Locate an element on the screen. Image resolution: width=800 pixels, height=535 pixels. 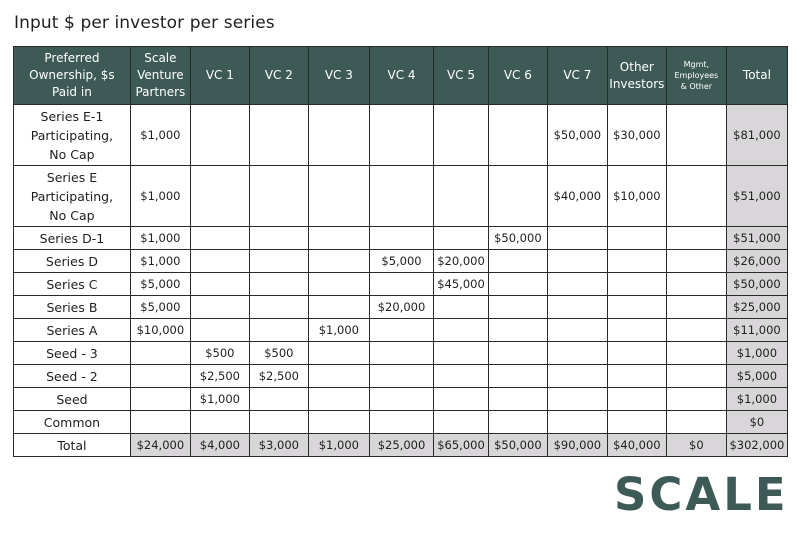
table-row: Series C $5,000 $45,000 $50,000 is located at coordinates (401, 284).